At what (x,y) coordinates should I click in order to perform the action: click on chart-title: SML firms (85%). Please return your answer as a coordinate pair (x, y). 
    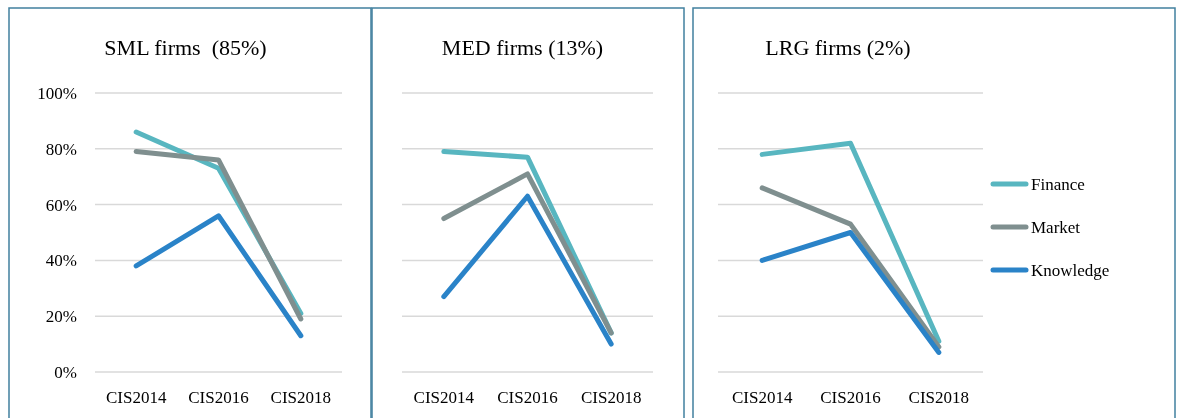
    Looking at the image, I should click on (185, 47).